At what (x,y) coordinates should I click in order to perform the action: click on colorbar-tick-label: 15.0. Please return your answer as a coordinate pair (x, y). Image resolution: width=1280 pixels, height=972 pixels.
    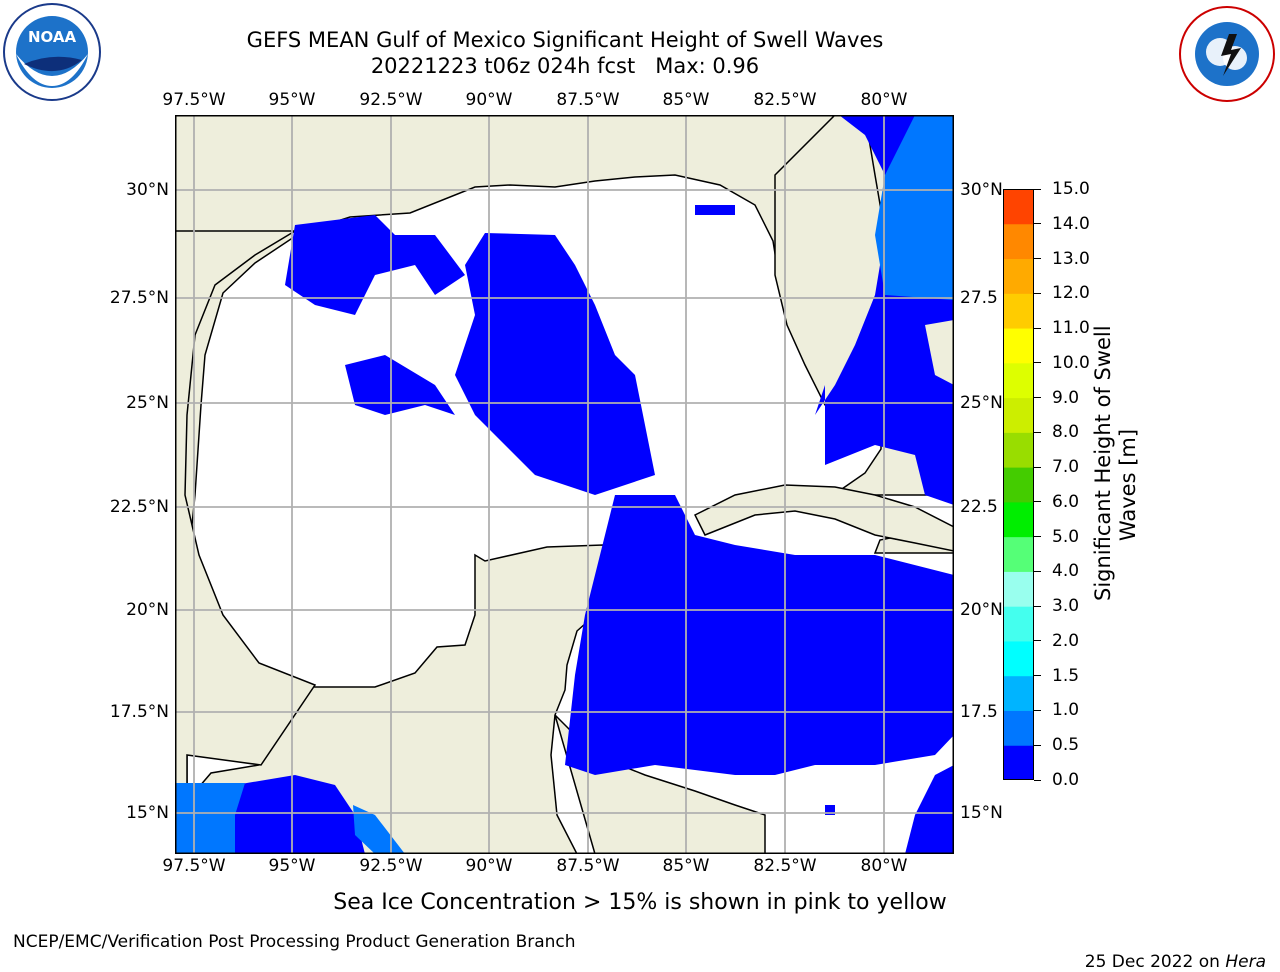
    Looking at the image, I should click on (1071, 189).